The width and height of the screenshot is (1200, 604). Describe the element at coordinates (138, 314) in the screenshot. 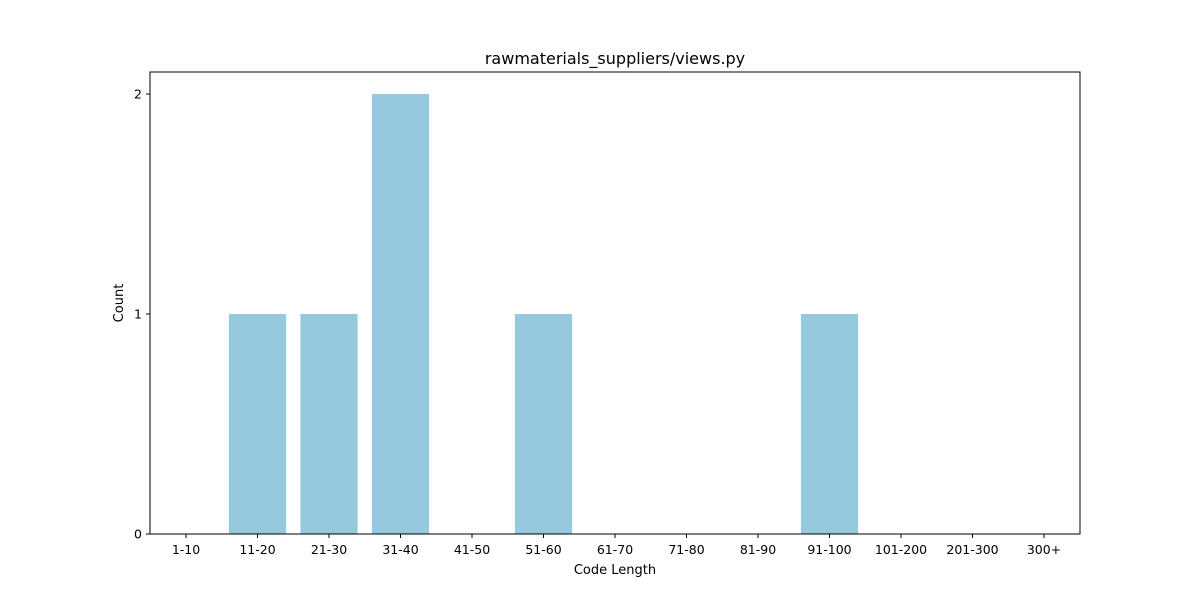

I see `y-tick-label: 1` at that location.